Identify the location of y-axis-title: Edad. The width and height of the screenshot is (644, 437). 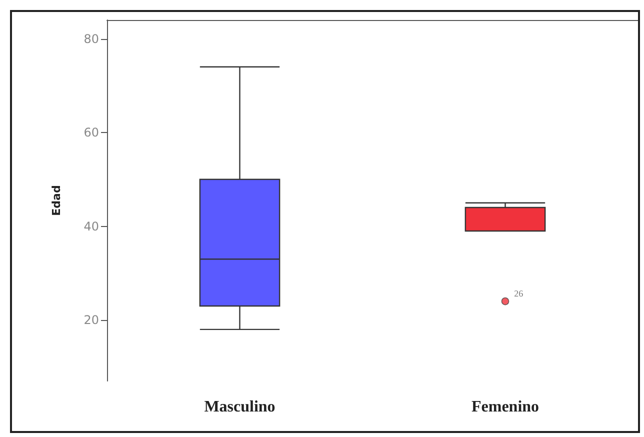
(56, 200).